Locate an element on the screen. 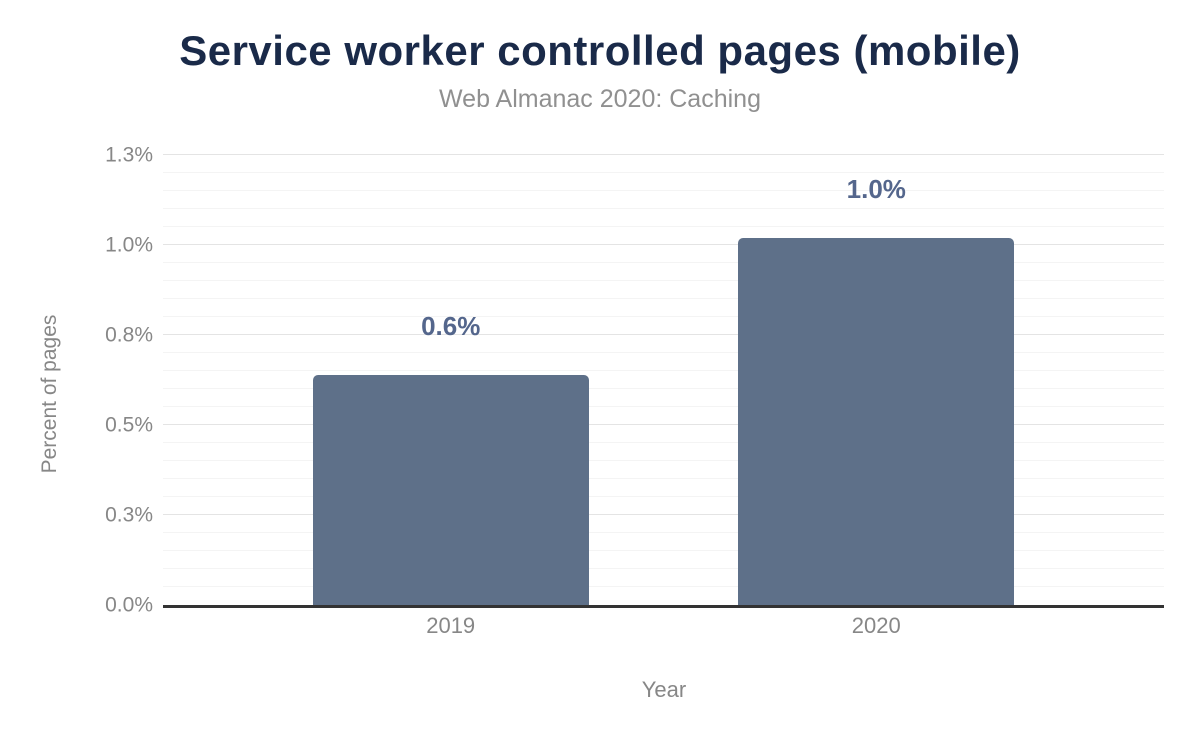 This screenshot has height=742, width=1200. y-tick-label-1.0%: 1.0% is located at coordinates (129, 245).